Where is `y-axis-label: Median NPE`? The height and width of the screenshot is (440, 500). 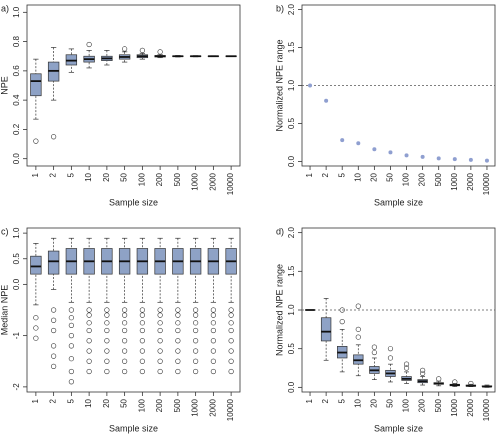
y-axis-label: Median NPE is located at coordinates (4, 310).